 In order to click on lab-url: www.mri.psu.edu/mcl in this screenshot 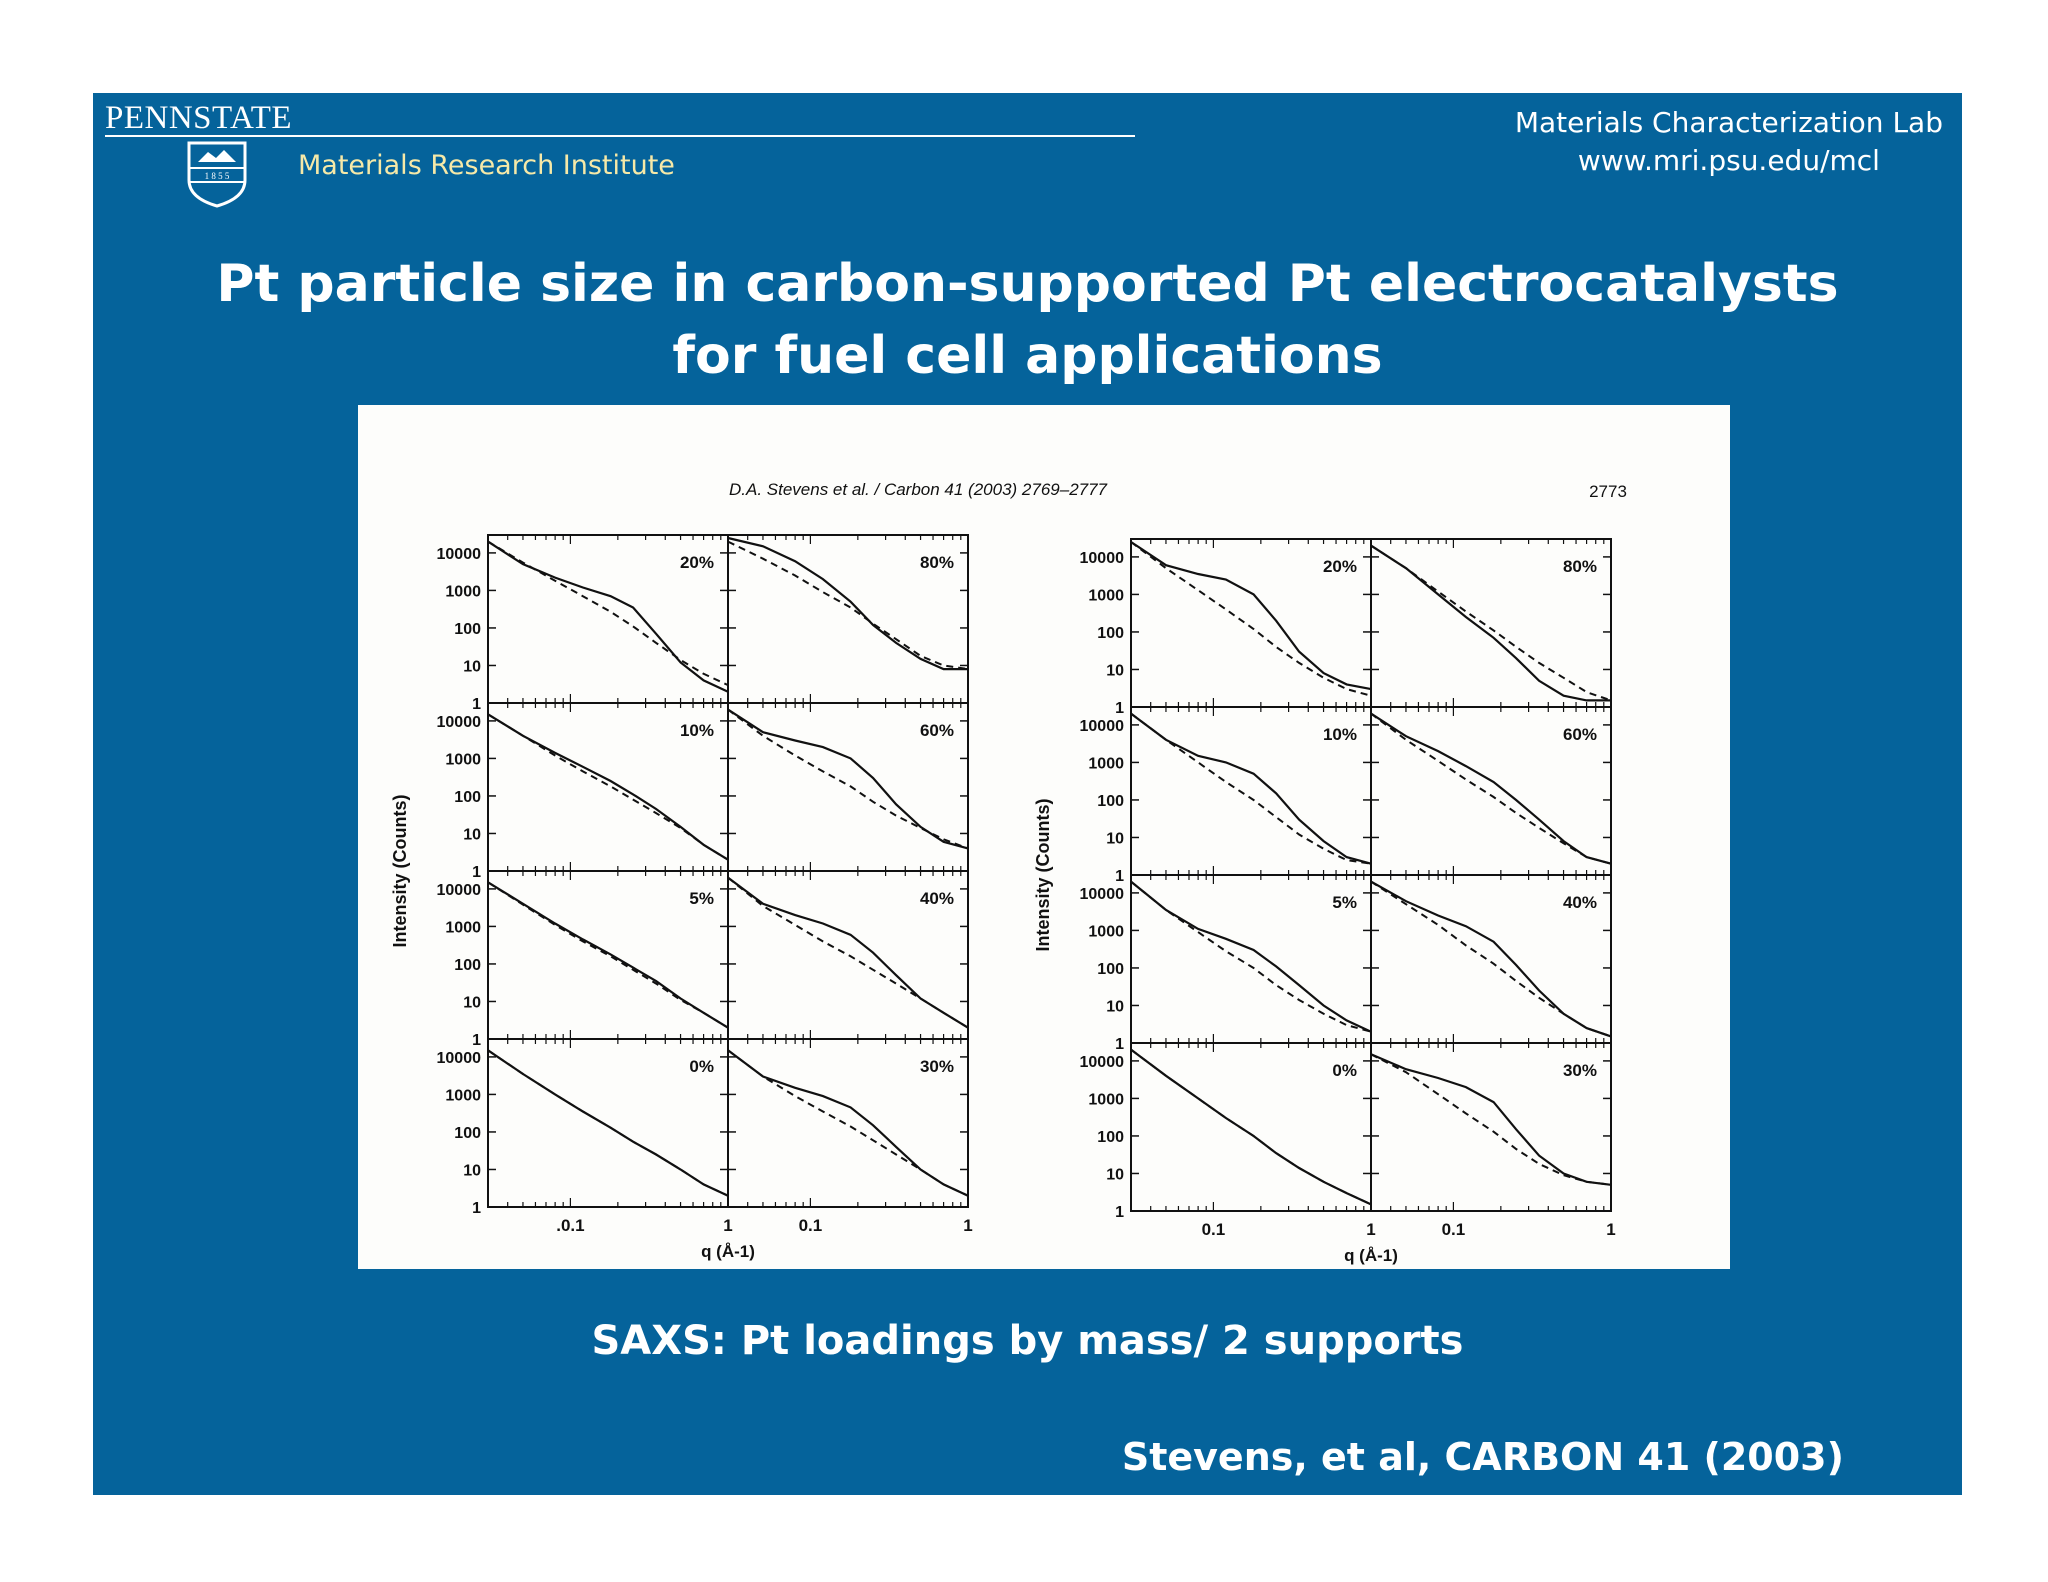, I will do `click(1728, 160)`.